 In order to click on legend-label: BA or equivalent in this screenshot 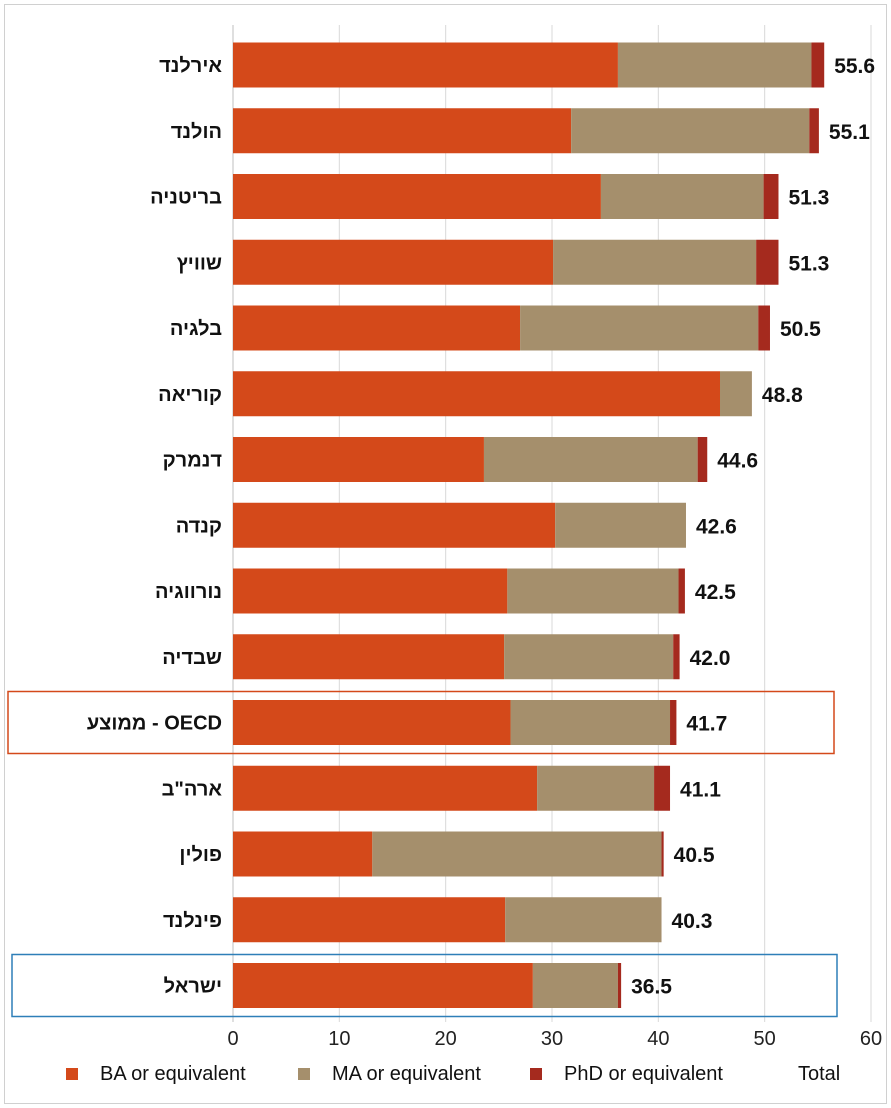, I will do `click(173, 1074)`.